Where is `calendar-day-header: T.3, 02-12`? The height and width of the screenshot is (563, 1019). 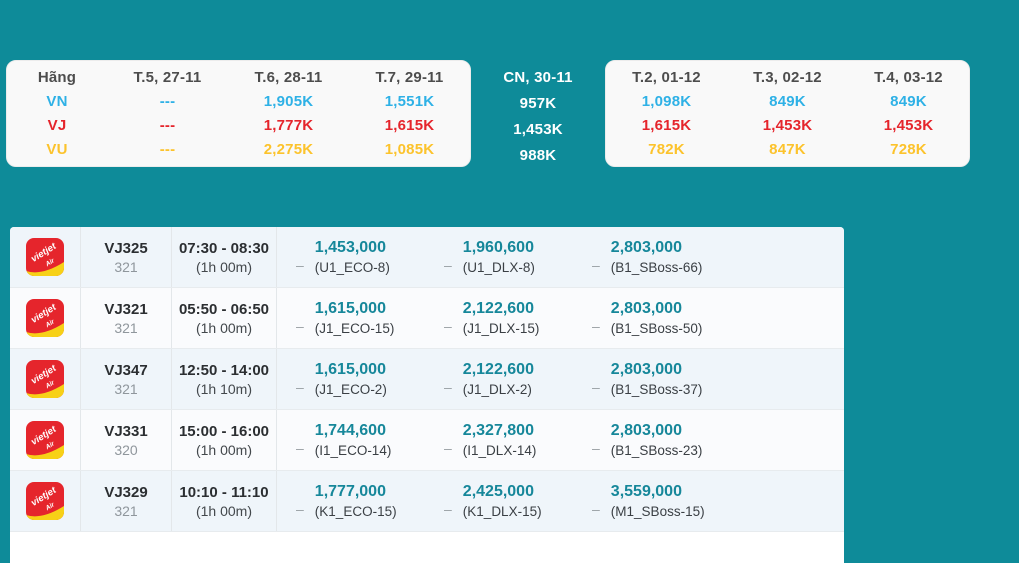
calendar-day-header: T.3, 02-12 is located at coordinates (787, 77).